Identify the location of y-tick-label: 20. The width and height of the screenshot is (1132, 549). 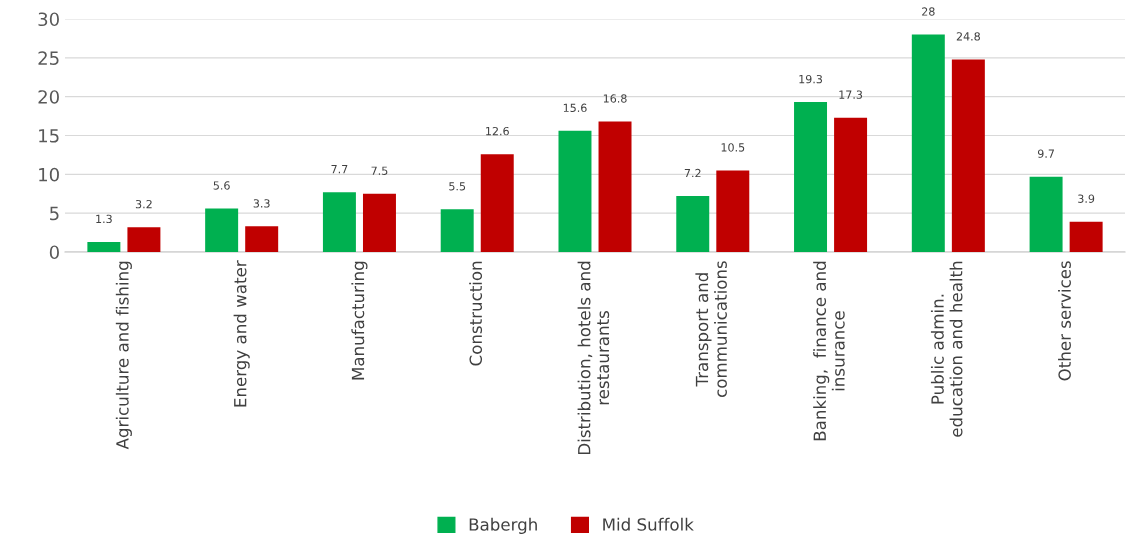
(48, 97).